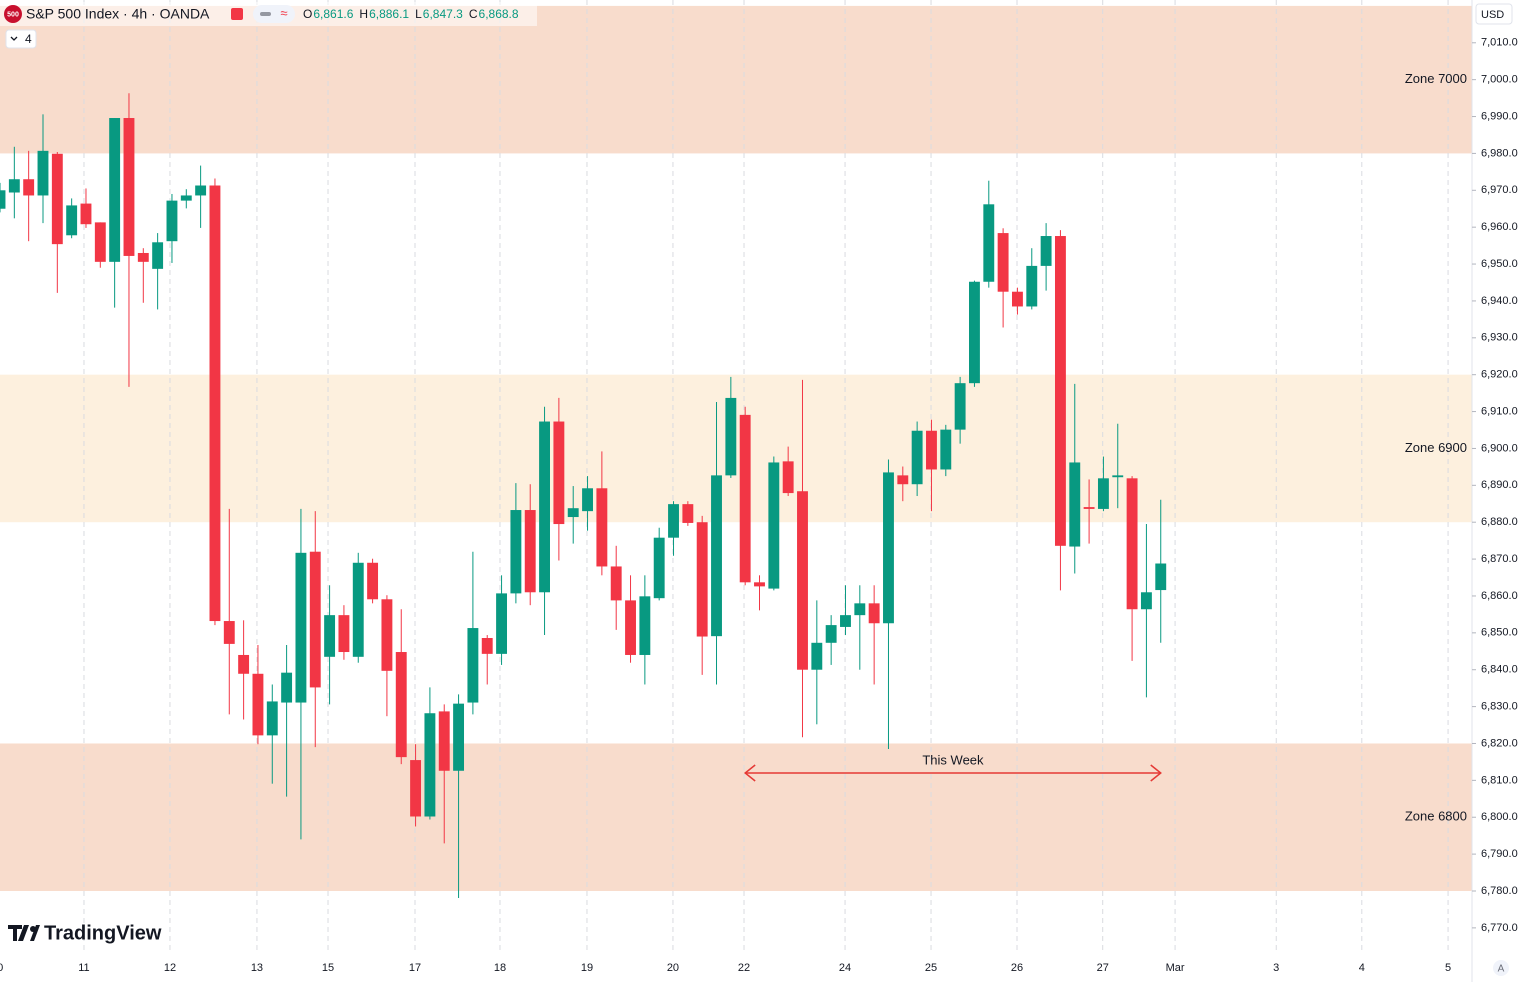  Describe the element at coordinates (1499, 891) in the screenshot. I see `y-tick-label: 6,780.0` at that location.